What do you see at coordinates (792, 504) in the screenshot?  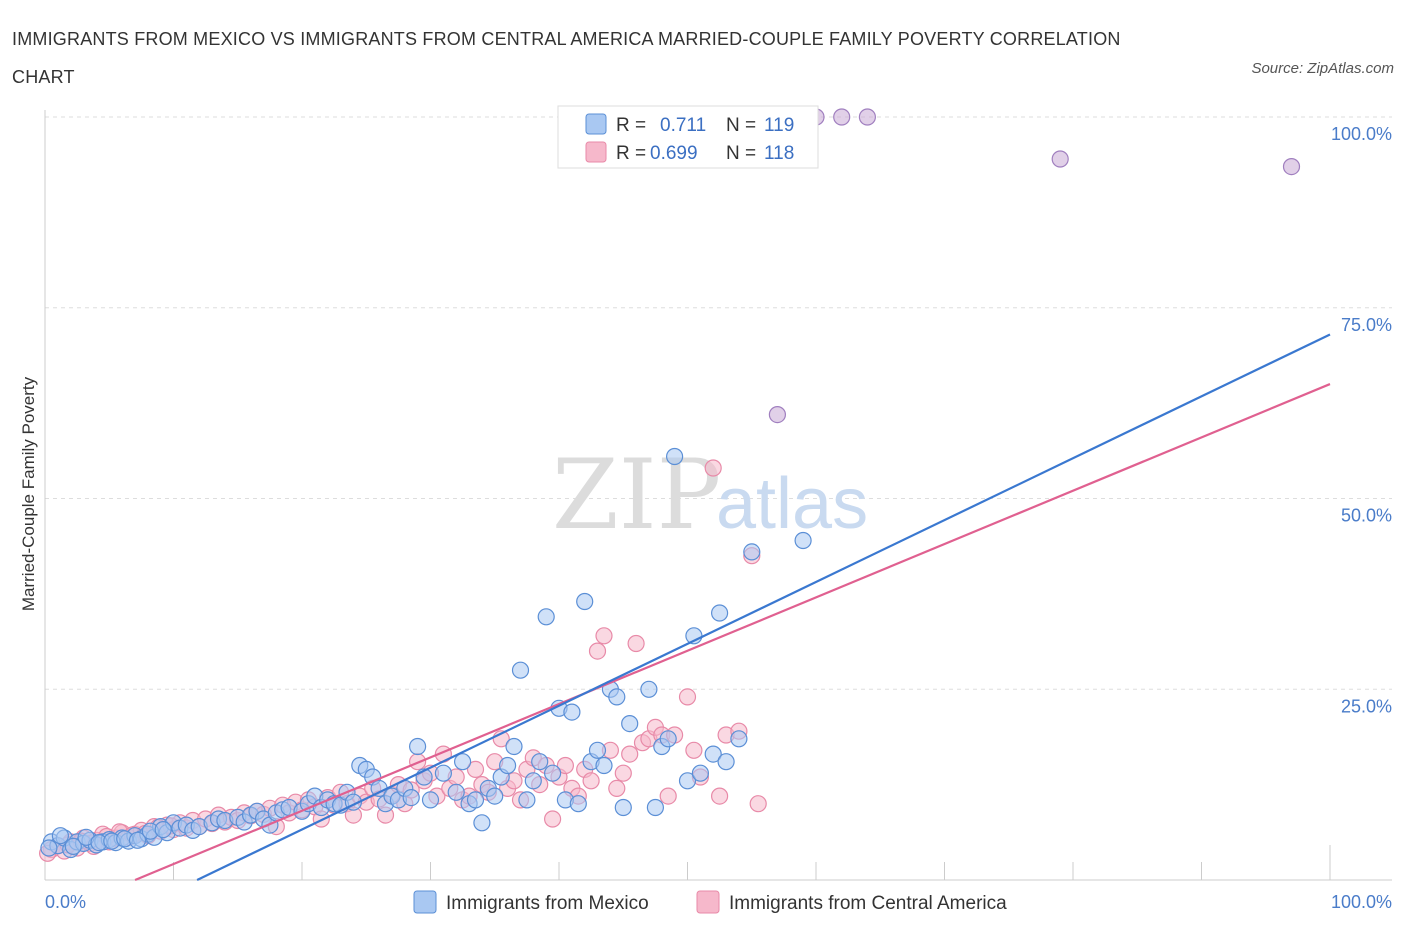 I see `watermark-atlas: atlas` at bounding box center [792, 504].